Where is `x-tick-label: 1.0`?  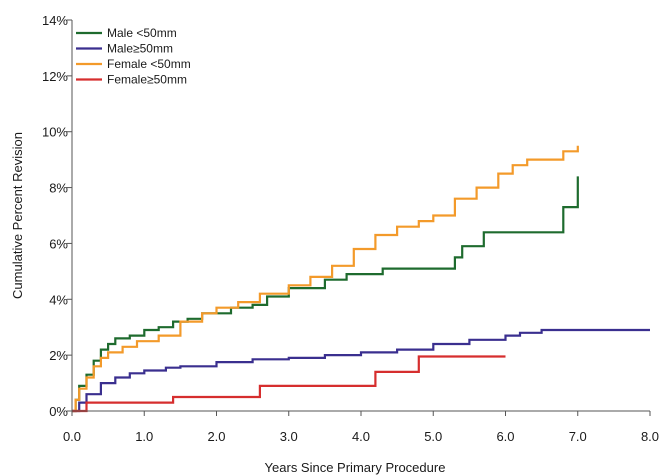 x-tick-label: 1.0 is located at coordinates (144, 436).